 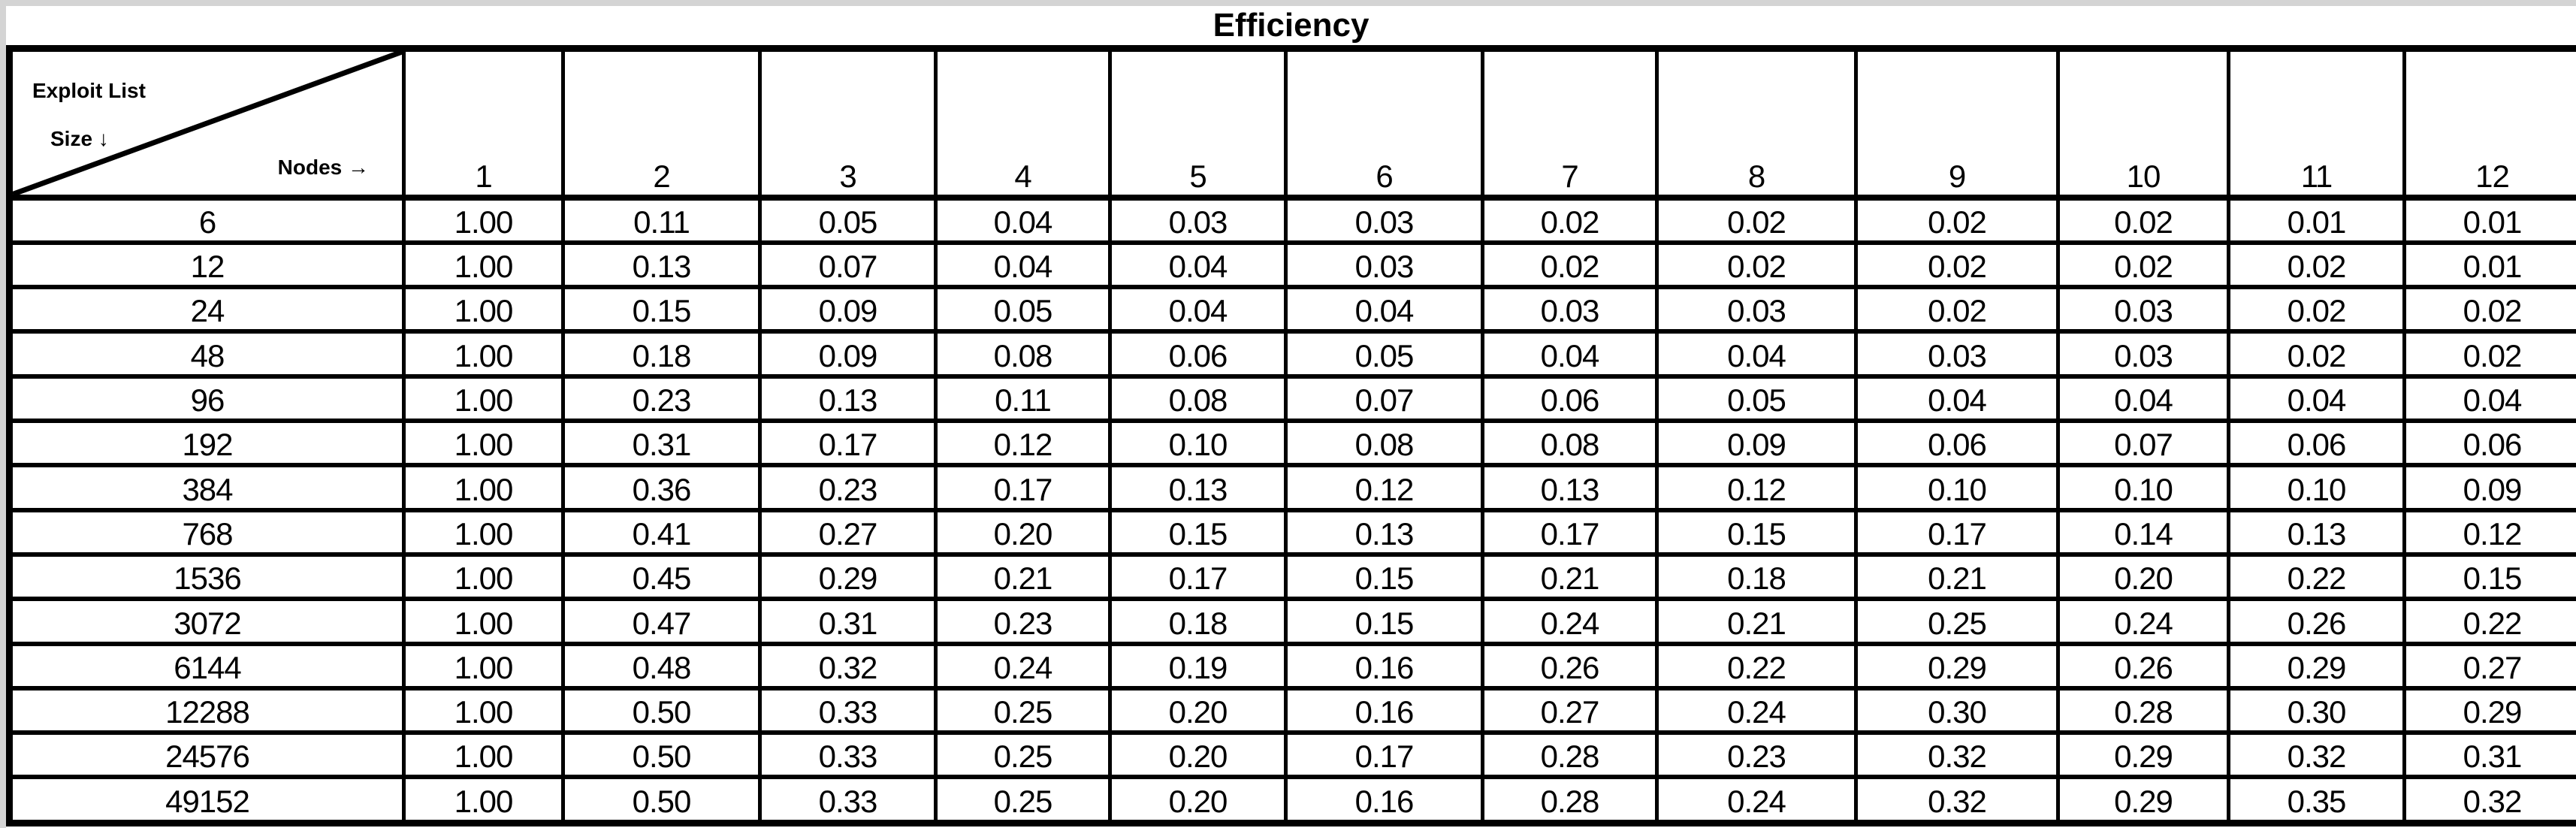 I want to click on size-row-header: 6, so click(x=207, y=220).